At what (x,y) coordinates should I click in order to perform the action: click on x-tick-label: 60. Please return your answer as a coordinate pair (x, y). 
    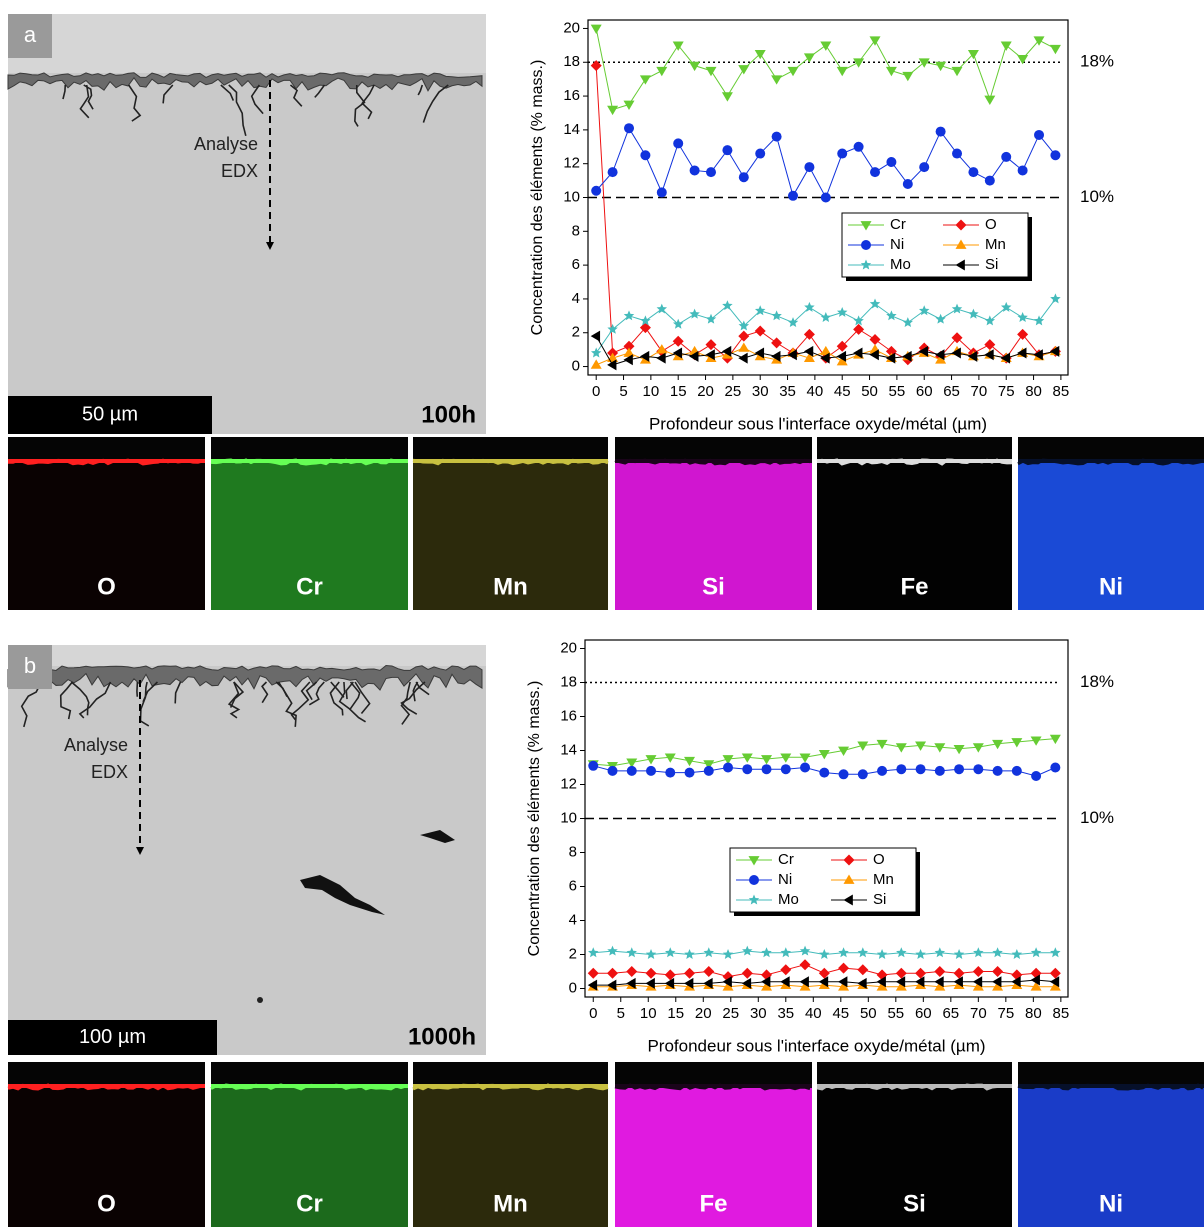
    Looking at the image, I should click on (923, 1013).